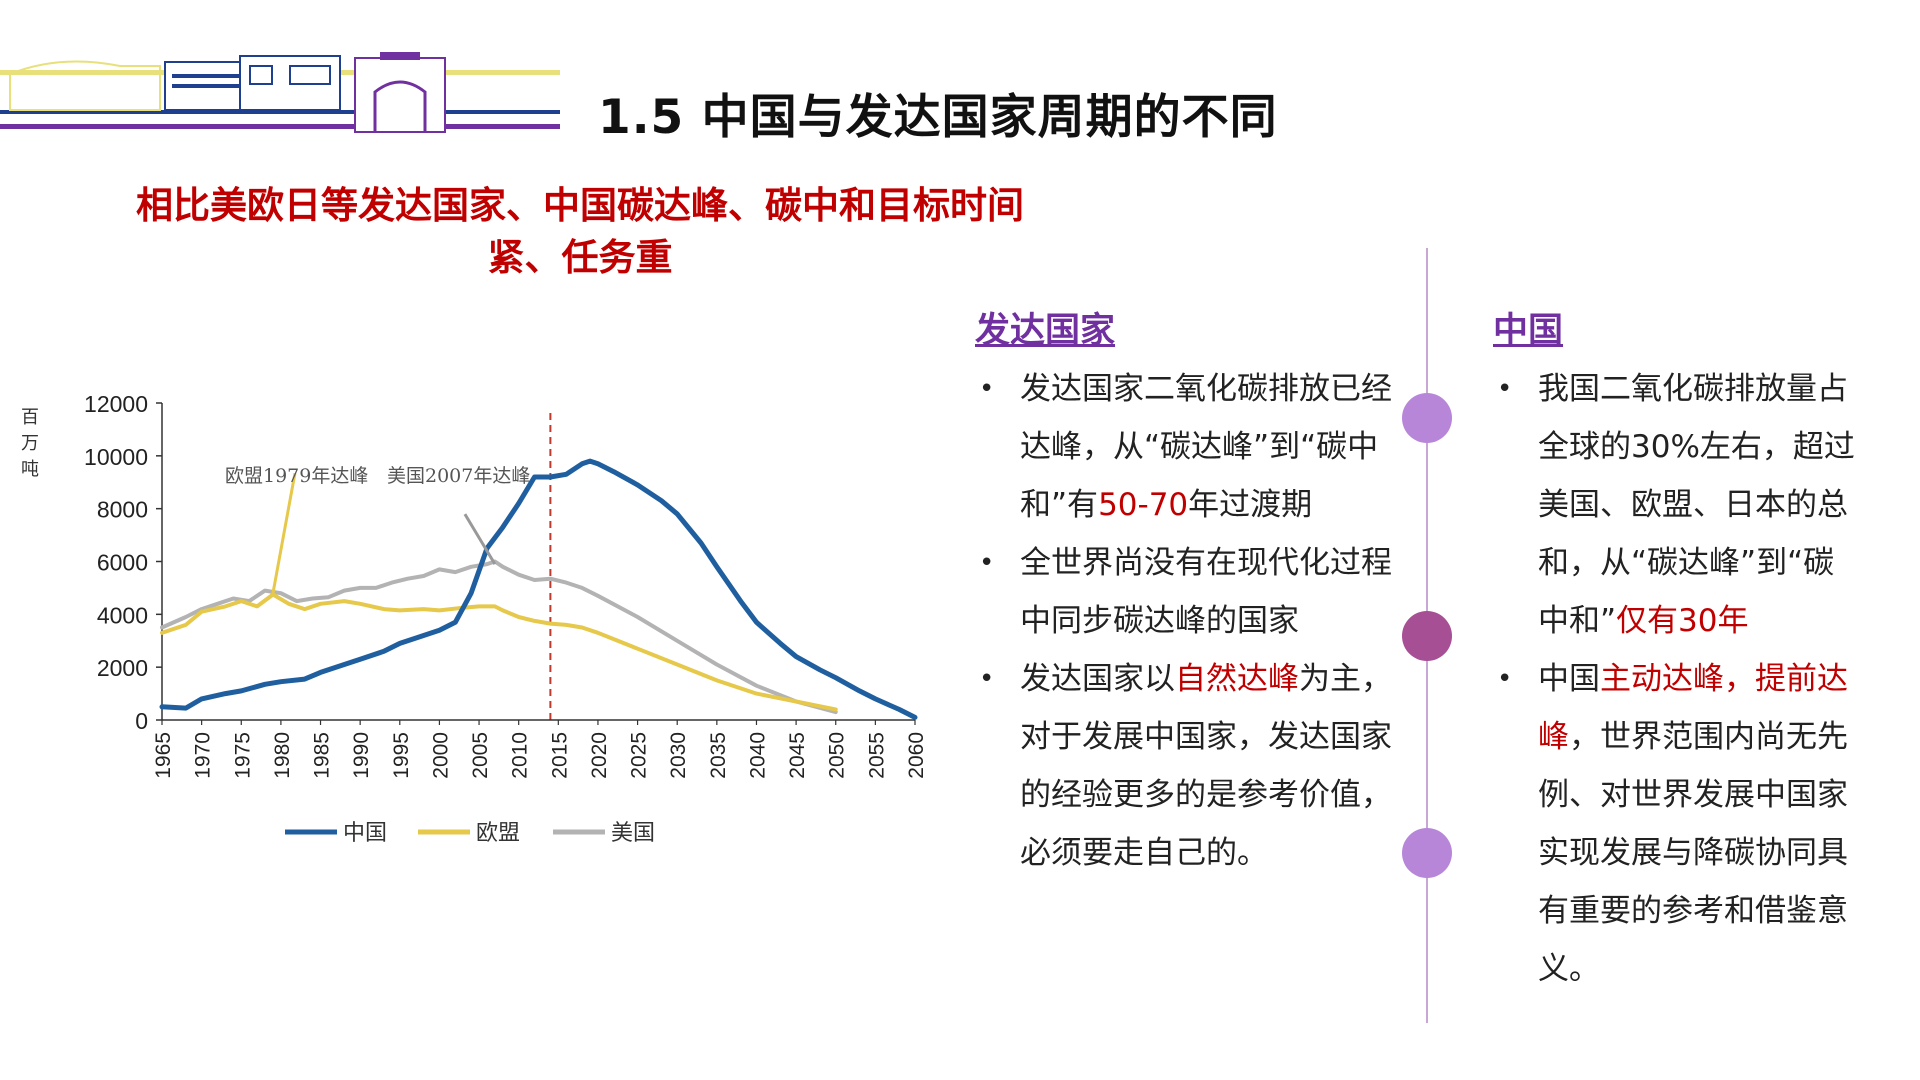 This screenshot has height=1080, width=1920. I want to click on bullet-text: 发达国家二氧化碳排放已经达峰，从“碳达峰”到“碳中和”有, so click(1206, 447).